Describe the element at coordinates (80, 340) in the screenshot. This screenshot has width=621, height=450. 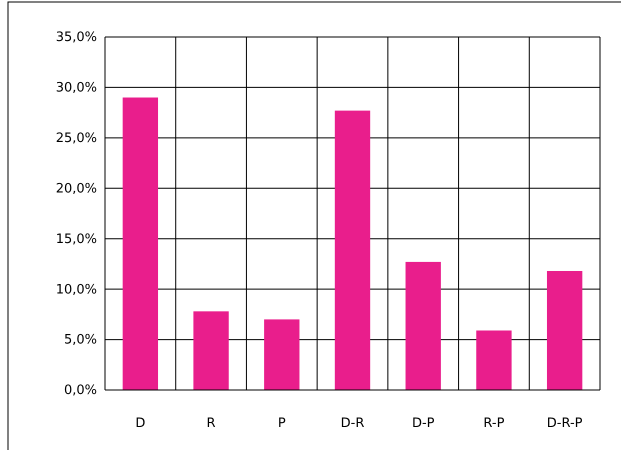
I see `y-tick-label: 5,0%` at that location.